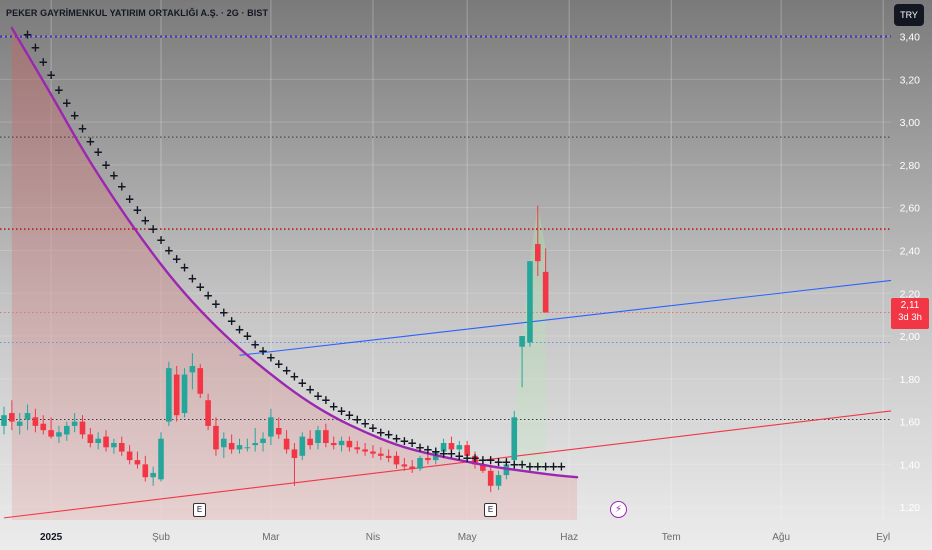 The width and height of the screenshot is (932, 550). I want to click on x-tick-label: Nis, so click(373, 537).